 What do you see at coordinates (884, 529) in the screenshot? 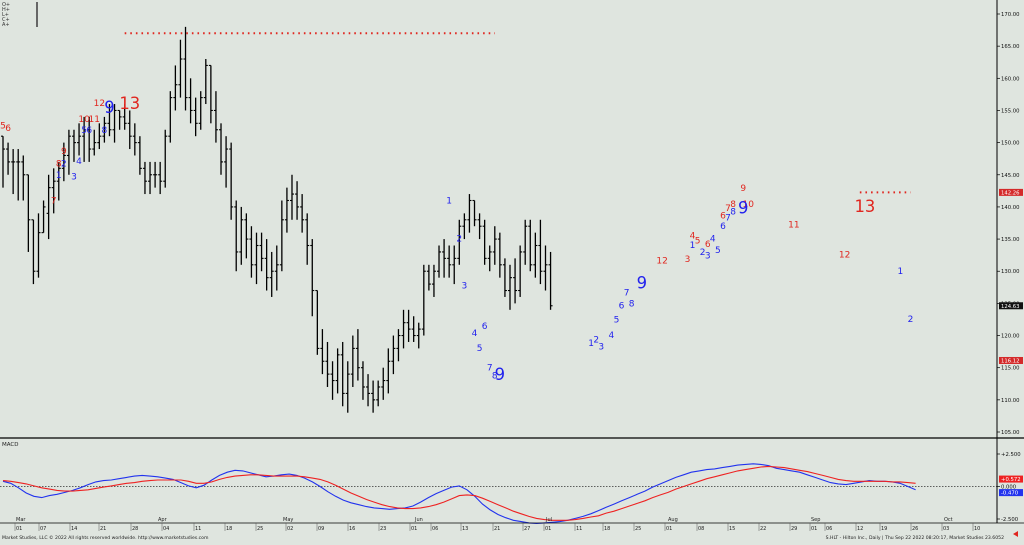
I see `day-label: 19` at bounding box center [884, 529].